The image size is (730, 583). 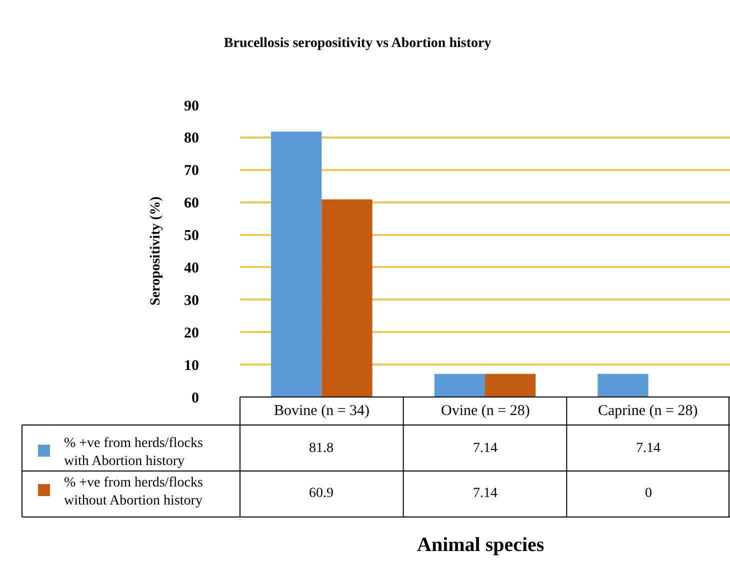 I want to click on data-label: 0, so click(x=648, y=493).